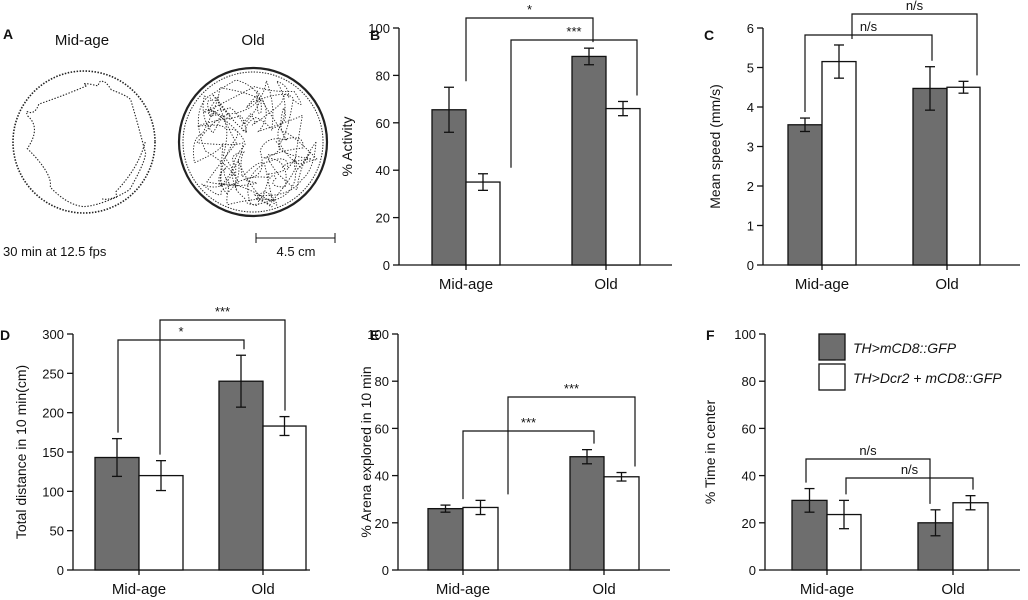 The width and height of the screenshot is (1028, 600). Describe the element at coordinates (832, 377) in the screenshot. I see `legend-swatch-dcr2` at that location.